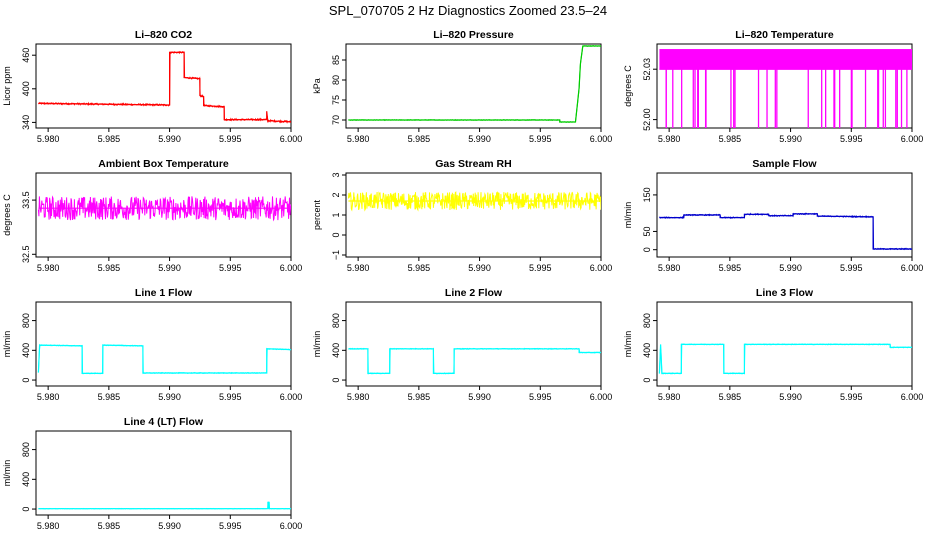 Image resolution: width=936 pixels, height=540 pixels. I want to click on chart-title: Line 4 (LT) Flow, so click(164, 422).